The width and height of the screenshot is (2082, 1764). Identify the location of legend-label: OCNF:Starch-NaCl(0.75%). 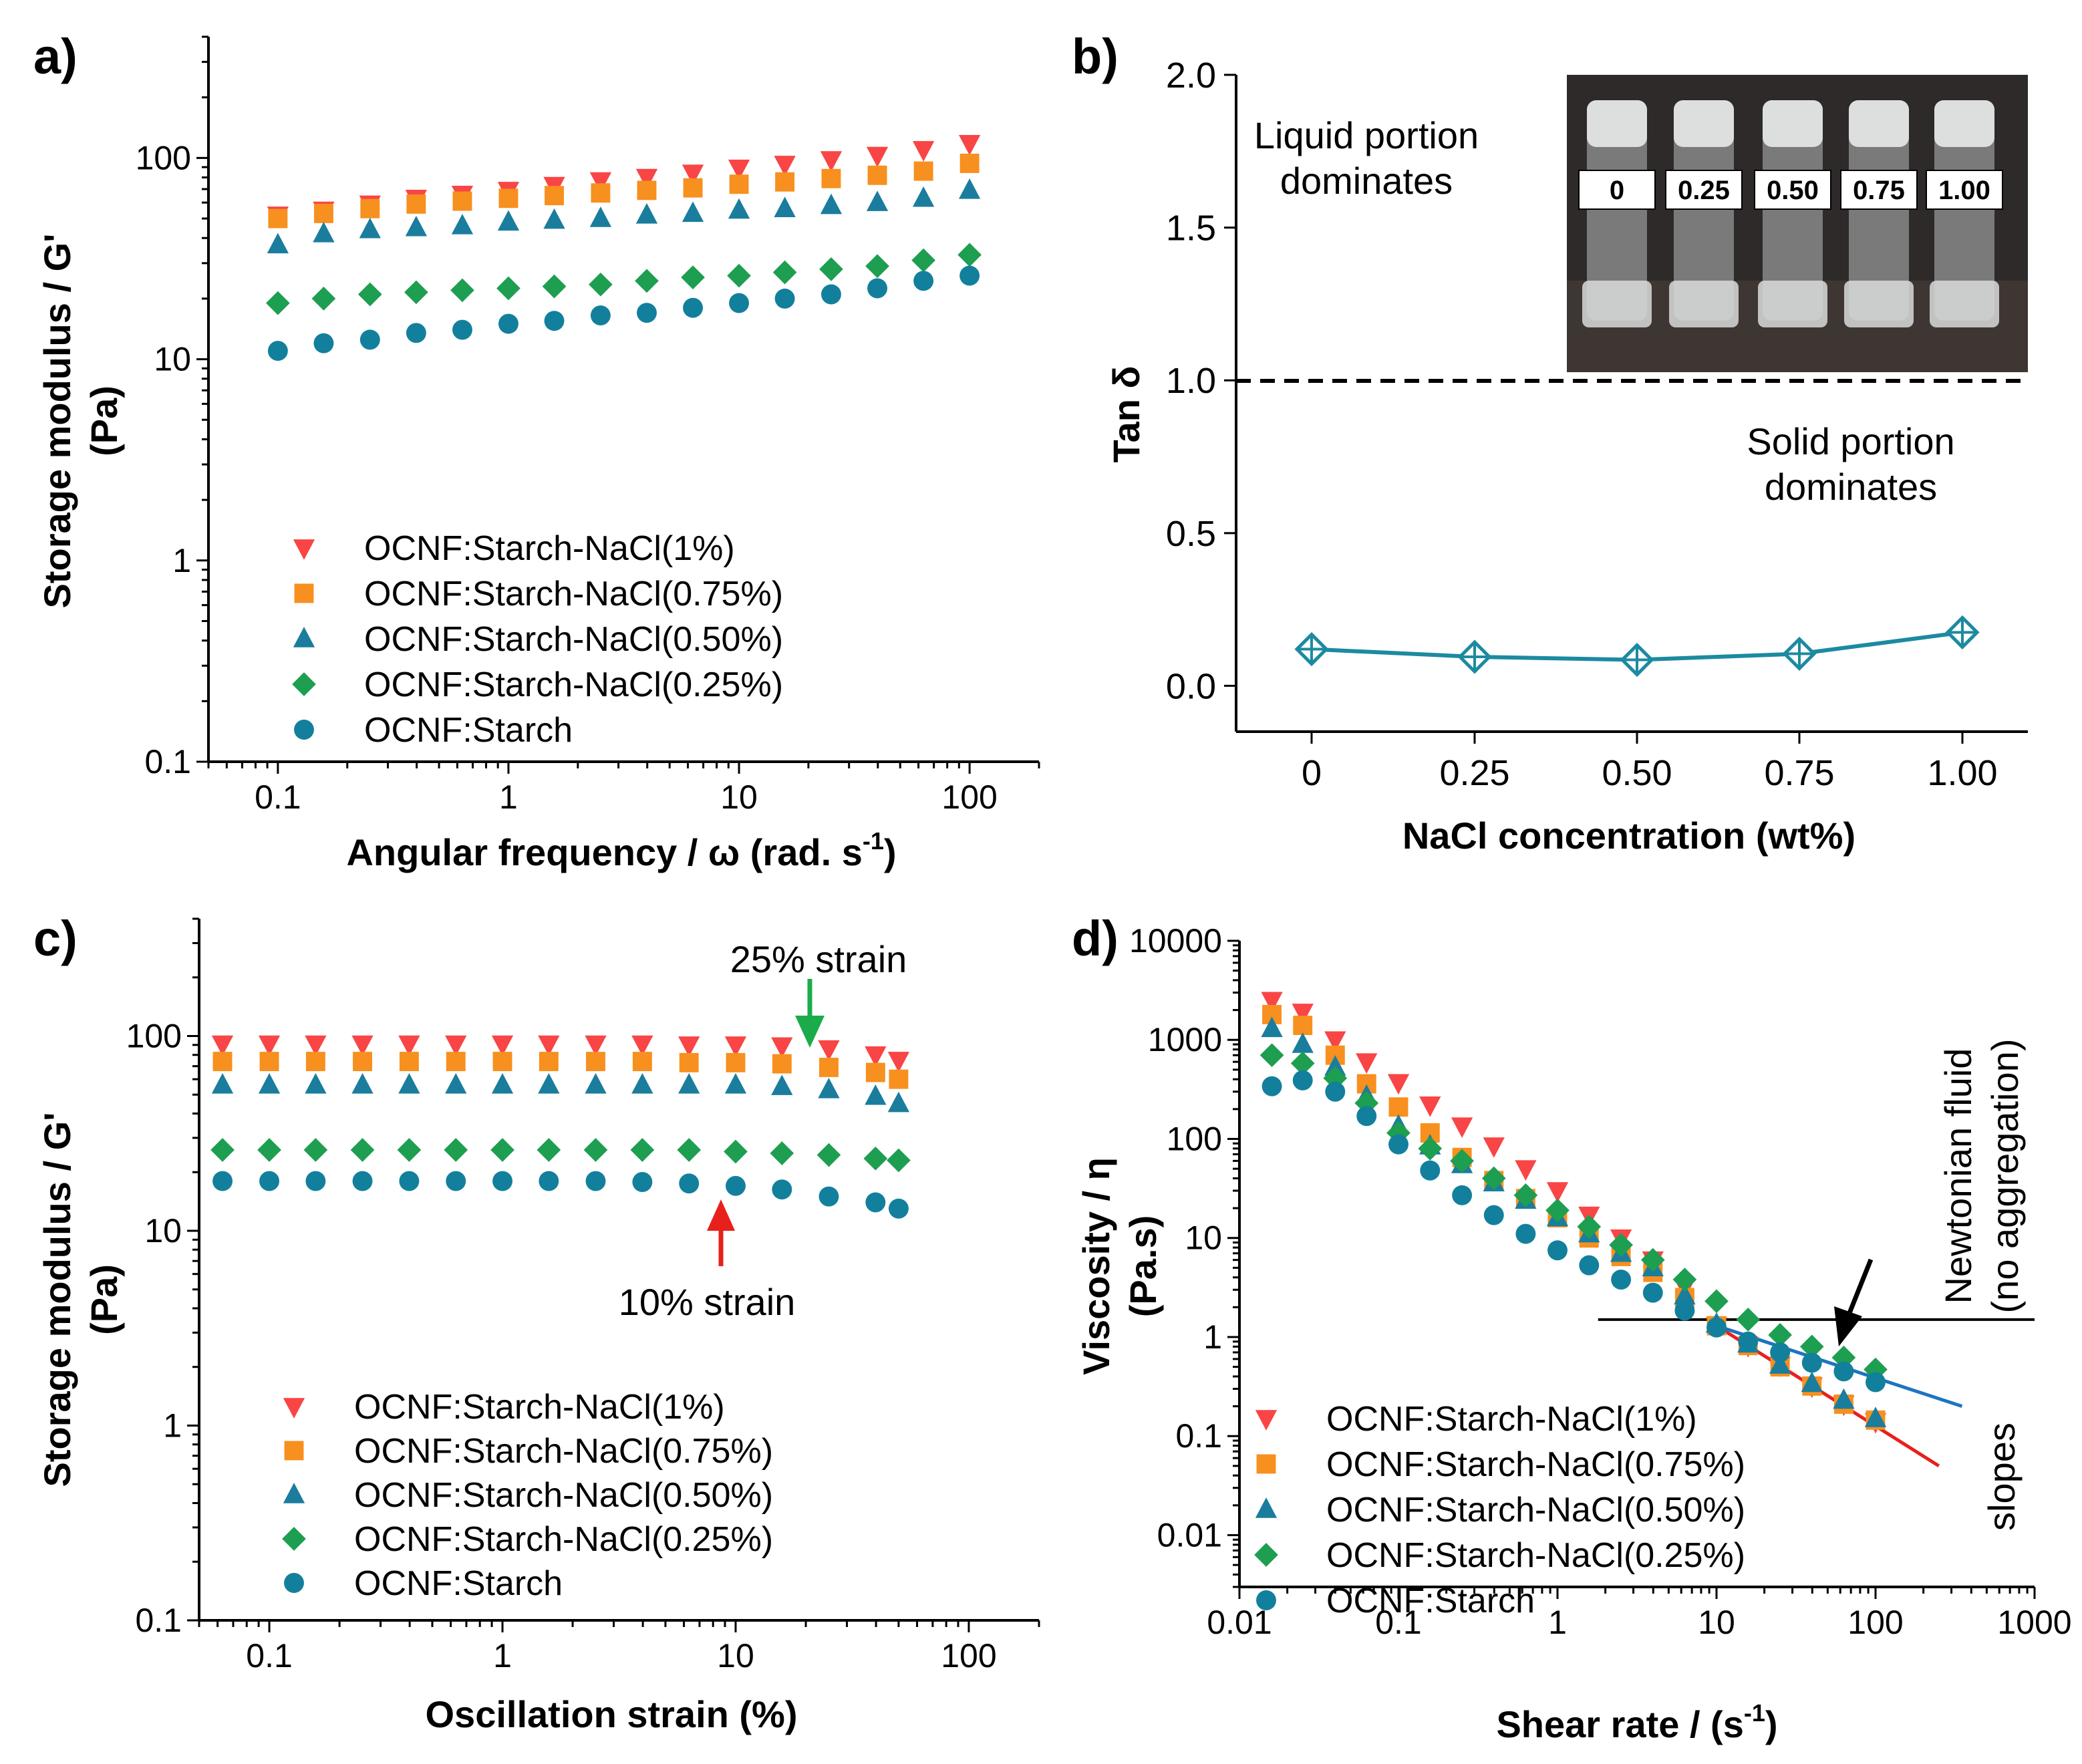
(573, 594).